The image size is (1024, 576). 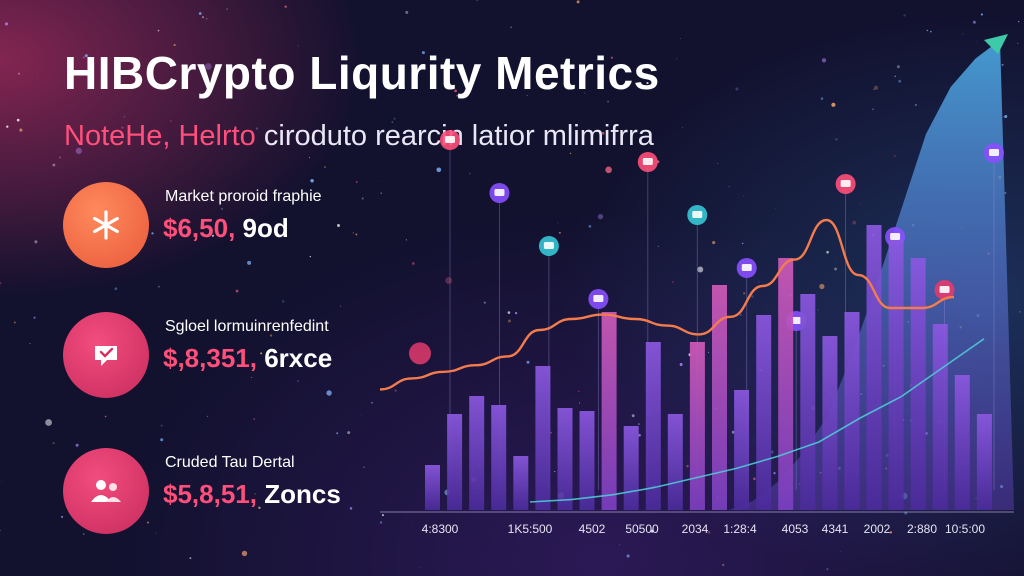 I want to click on tag-icon, so click(x=845, y=184).